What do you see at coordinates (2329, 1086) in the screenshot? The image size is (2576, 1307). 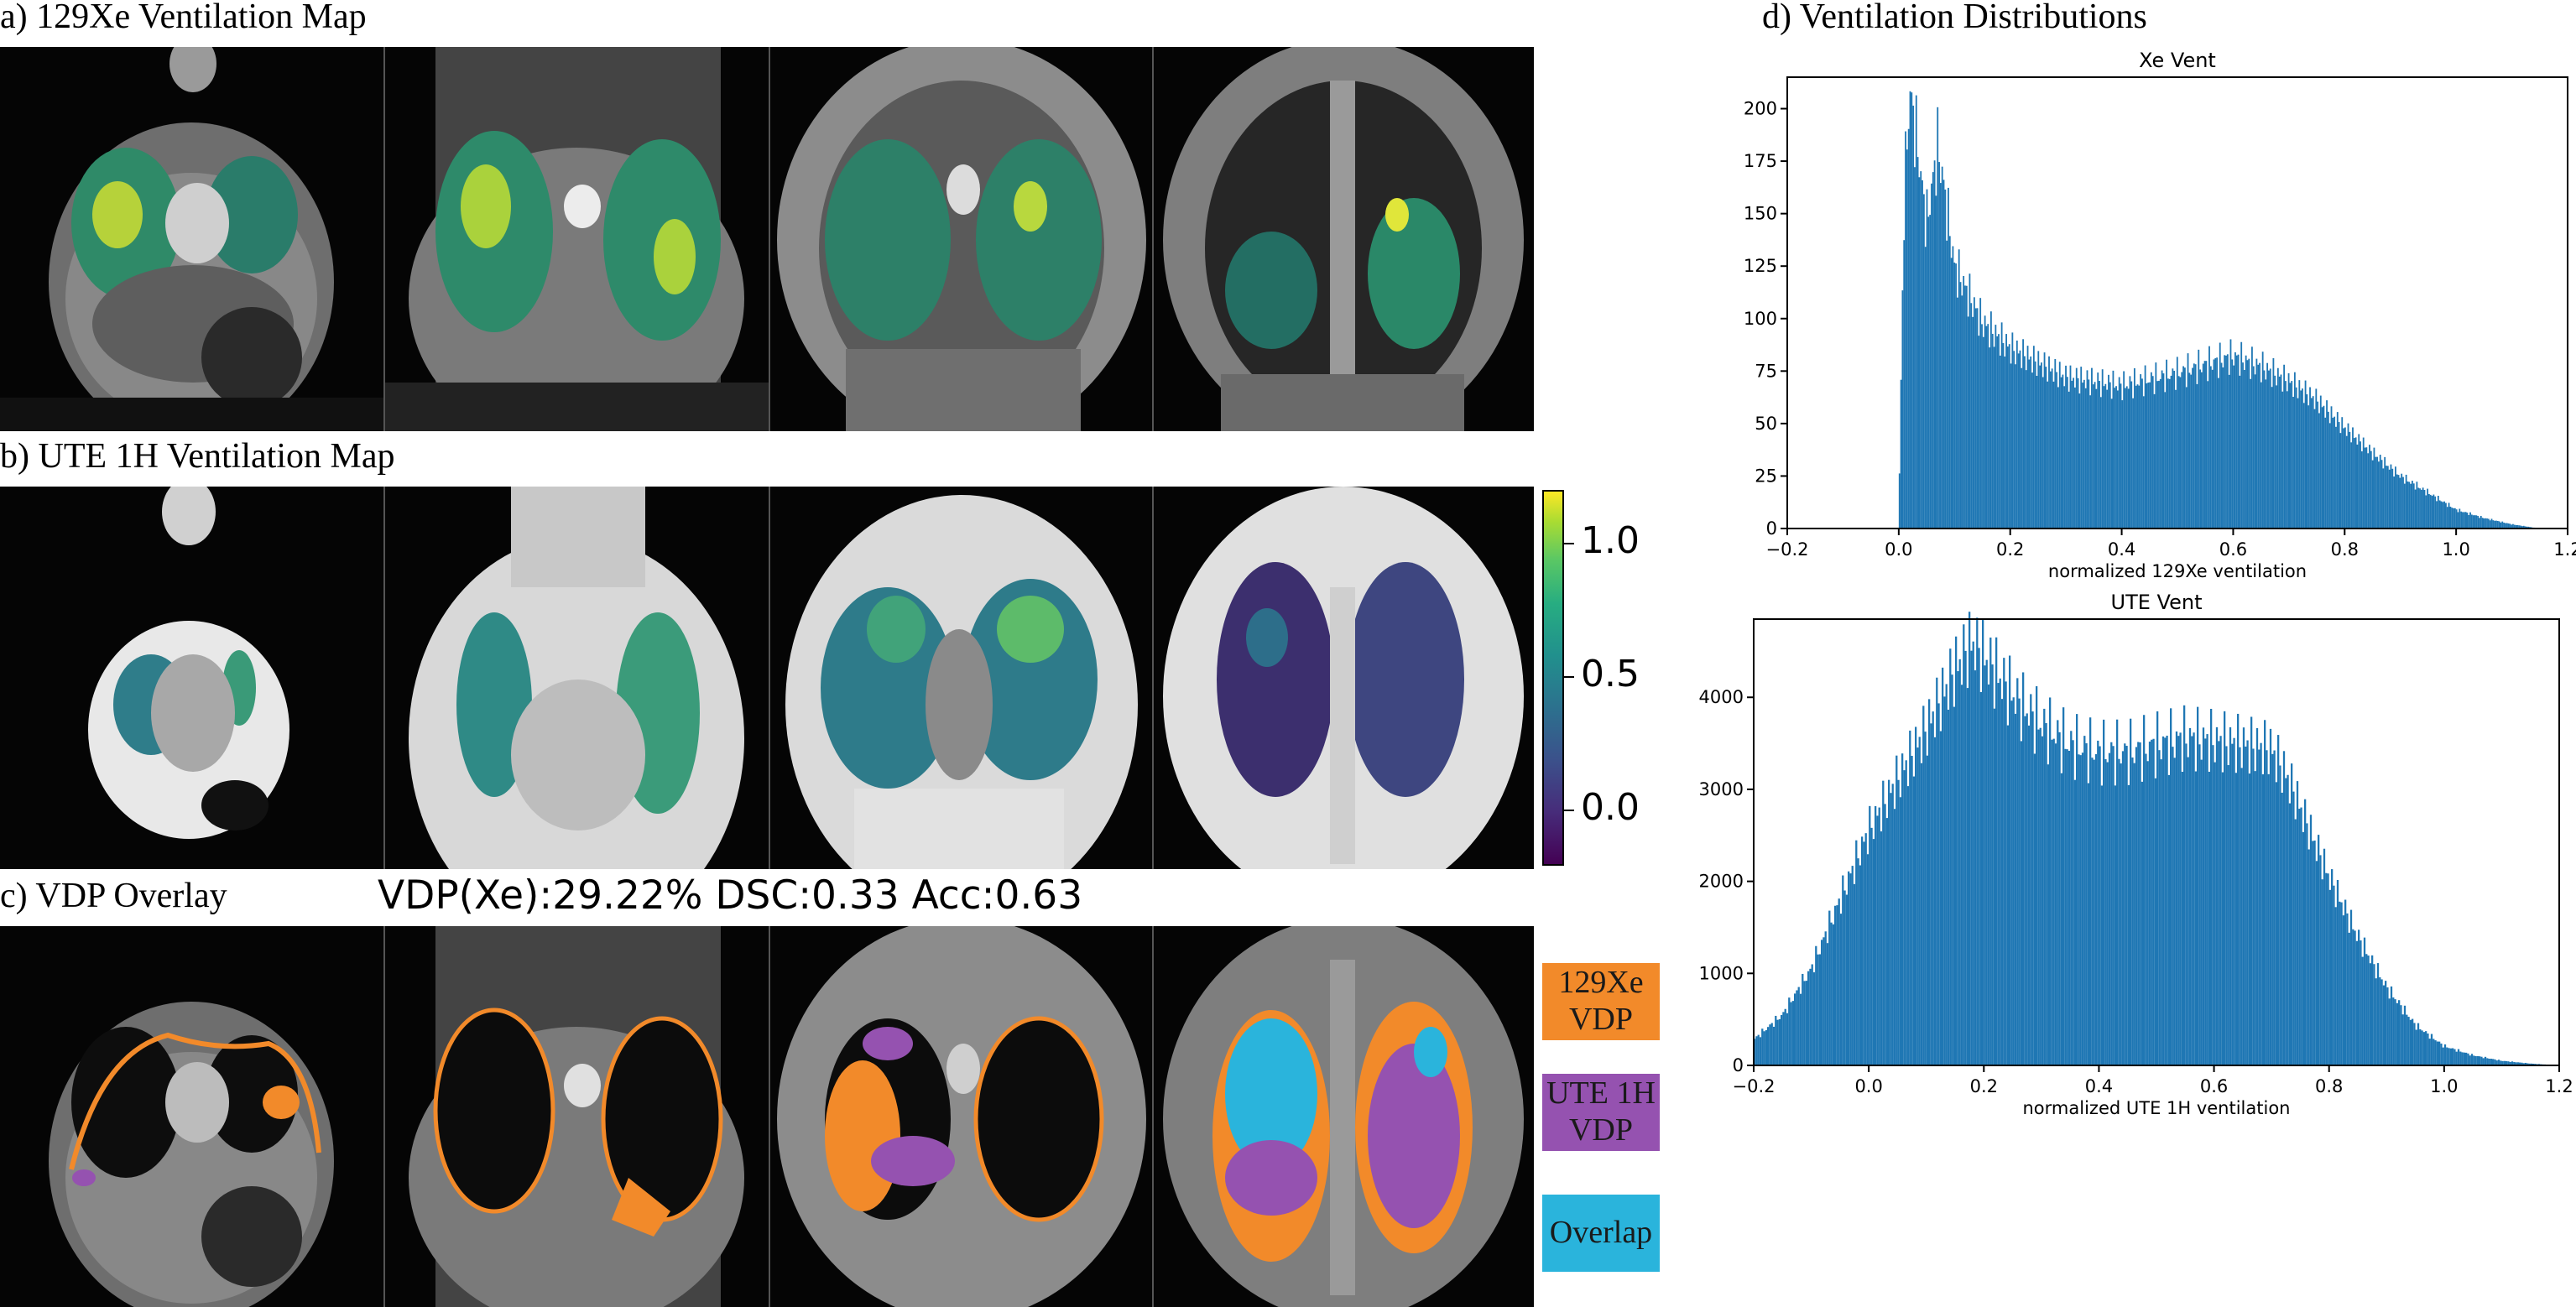 I see `x-tick-label: 0.8` at bounding box center [2329, 1086].